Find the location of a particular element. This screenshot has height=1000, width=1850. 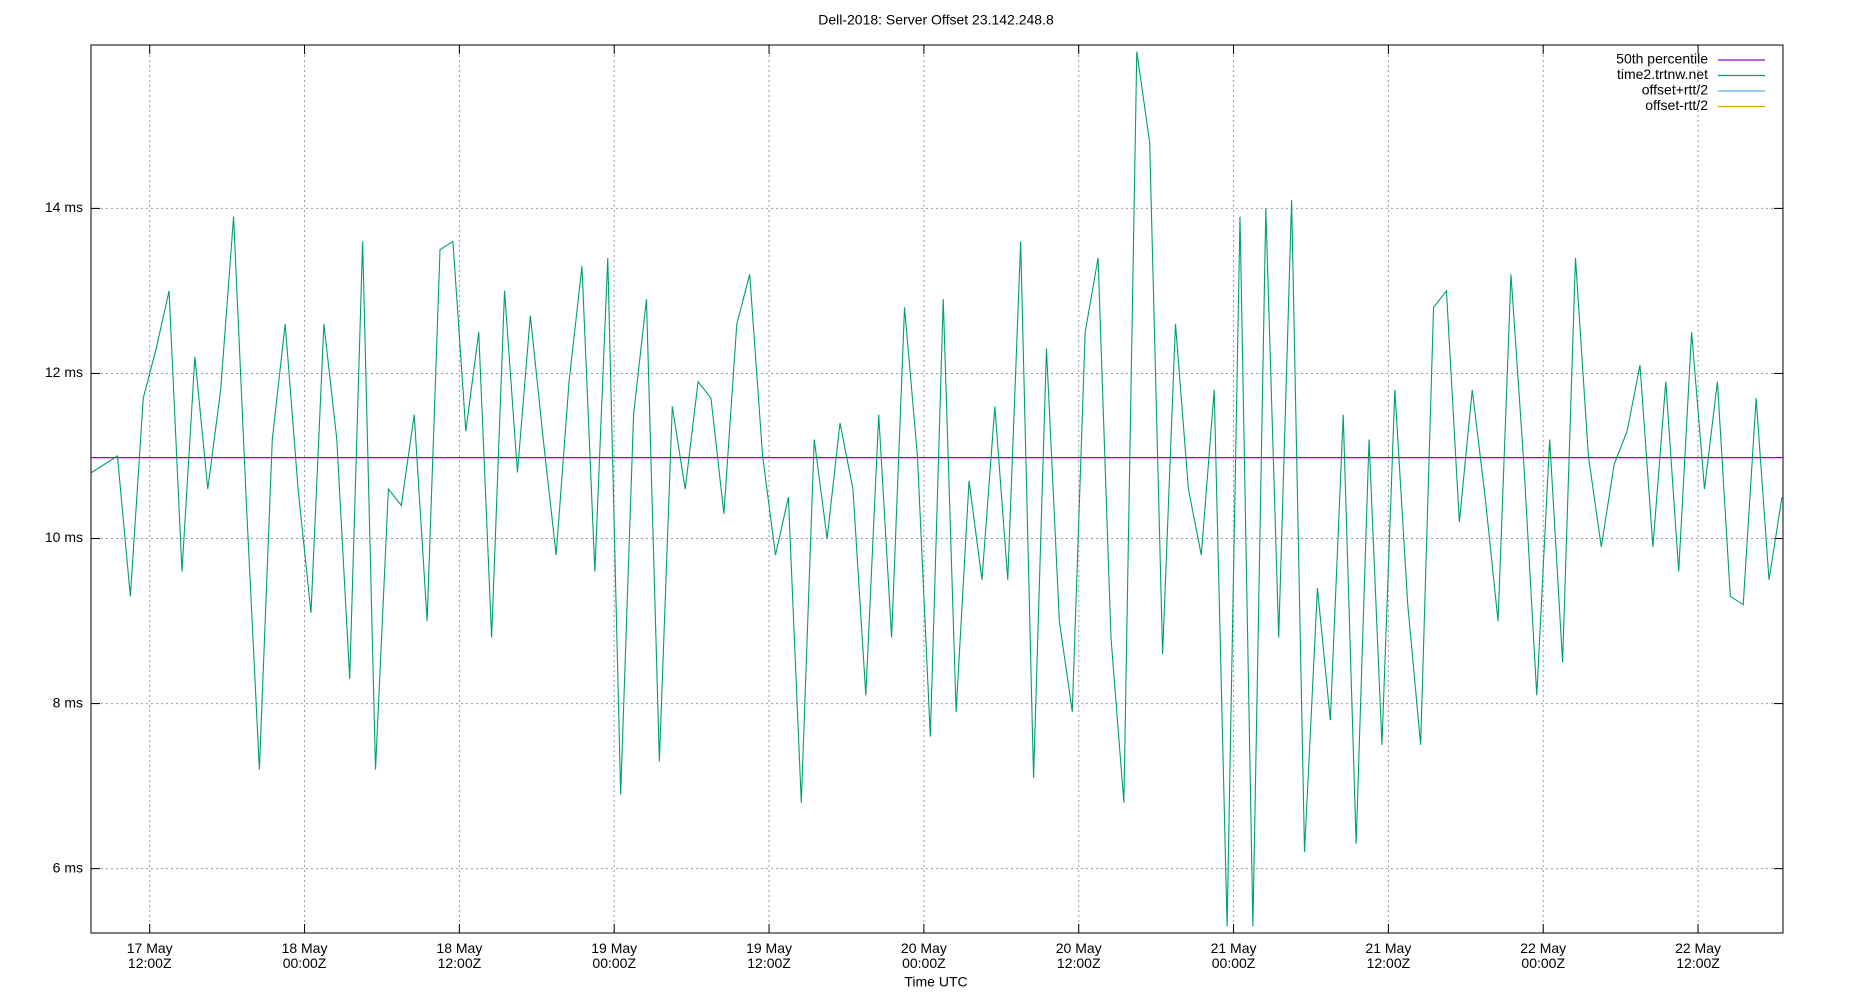

x-tick-label: 22 May 00:00Z is located at coordinates (1543, 955).